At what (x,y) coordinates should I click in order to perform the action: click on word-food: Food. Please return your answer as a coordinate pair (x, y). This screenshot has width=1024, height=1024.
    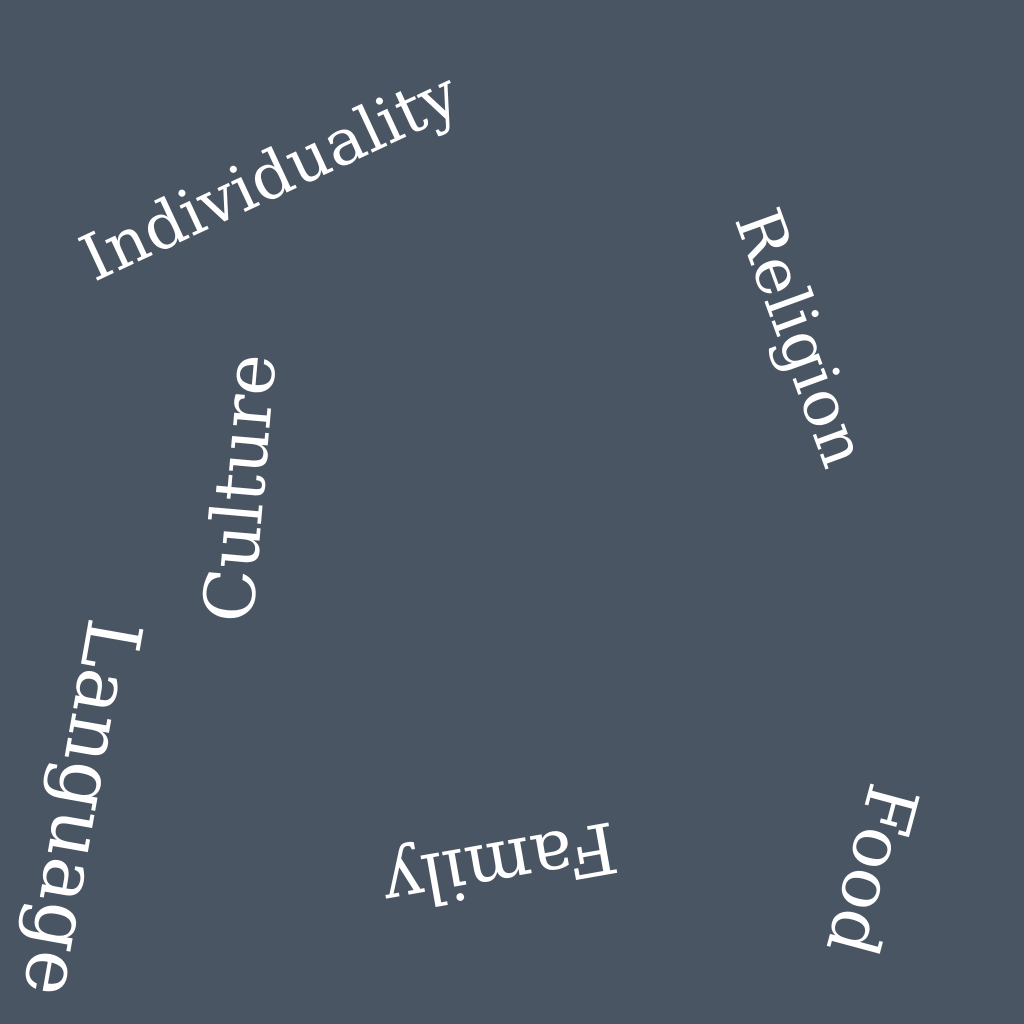
    Looking at the image, I should click on (872, 870).